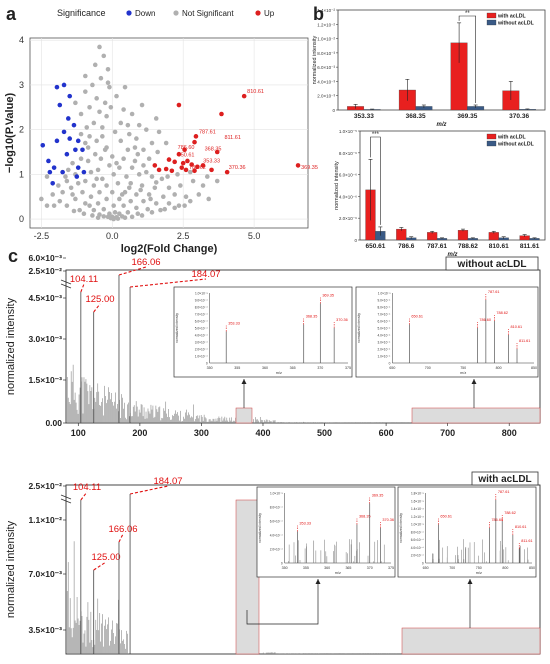 This screenshot has width=550, height=664. What do you see at coordinates (491, 143) in the screenshot?
I see `legend-swatch` at bounding box center [491, 143].